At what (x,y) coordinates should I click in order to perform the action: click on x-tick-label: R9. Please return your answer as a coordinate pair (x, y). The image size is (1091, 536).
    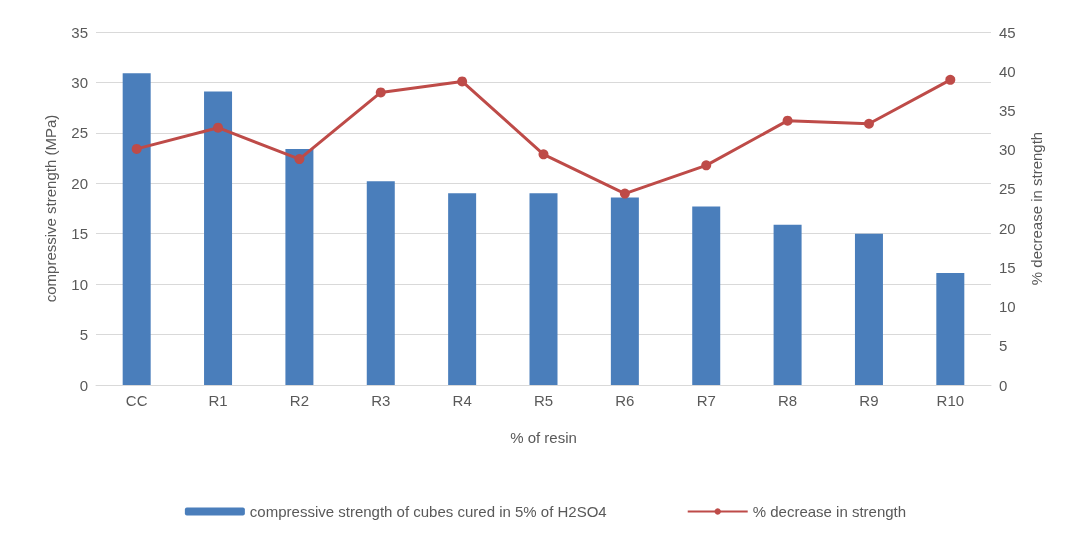
    Looking at the image, I should click on (869, 400).